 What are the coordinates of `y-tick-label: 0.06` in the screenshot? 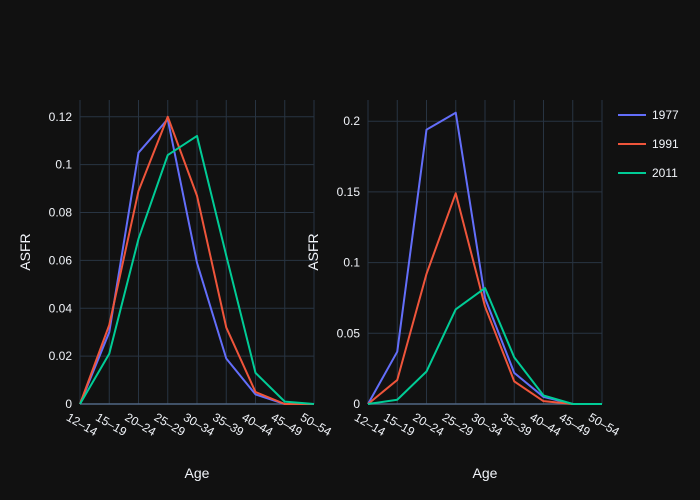 It's located at (61, 260).